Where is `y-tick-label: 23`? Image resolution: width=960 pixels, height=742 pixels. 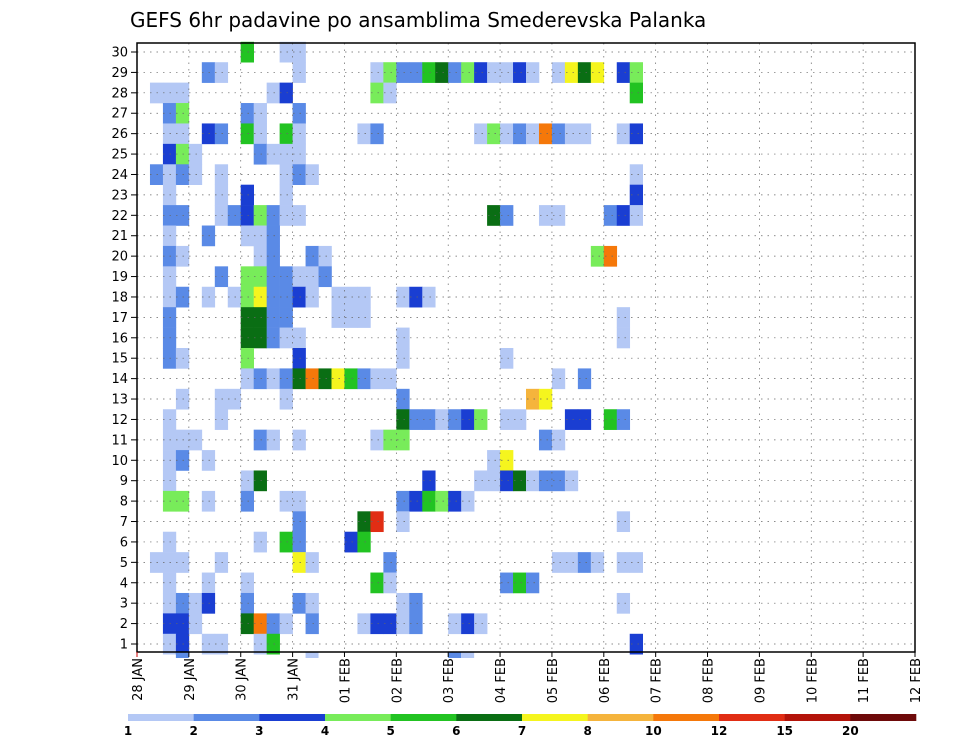 y-tick-label: 23 is located at coordinates (119, 195).